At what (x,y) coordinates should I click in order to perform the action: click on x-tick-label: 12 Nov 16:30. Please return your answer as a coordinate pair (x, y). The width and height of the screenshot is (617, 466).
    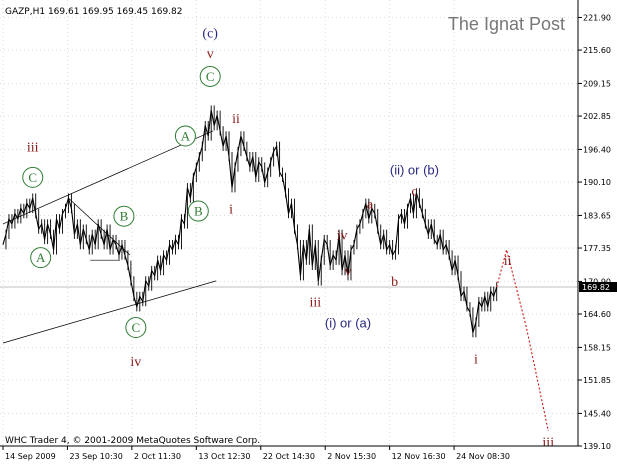
    Looking at the image, I should click on (419, 456).